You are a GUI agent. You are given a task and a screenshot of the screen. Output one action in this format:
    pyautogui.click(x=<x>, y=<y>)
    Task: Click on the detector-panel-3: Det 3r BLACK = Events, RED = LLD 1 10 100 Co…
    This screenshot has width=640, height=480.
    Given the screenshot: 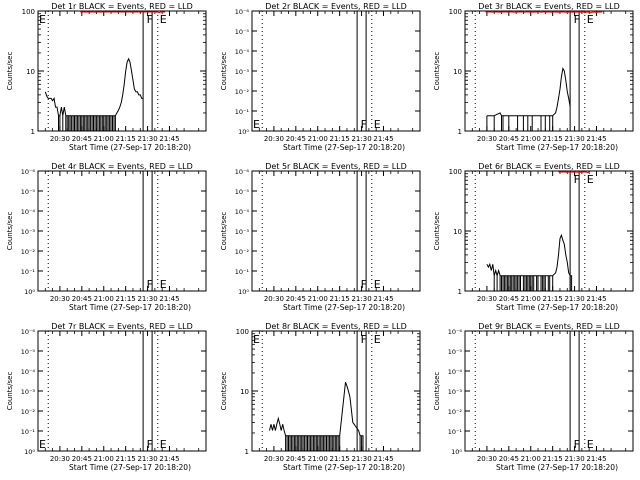 What is the action you would take?
    pyautogui.click(x=533, y=77)
    